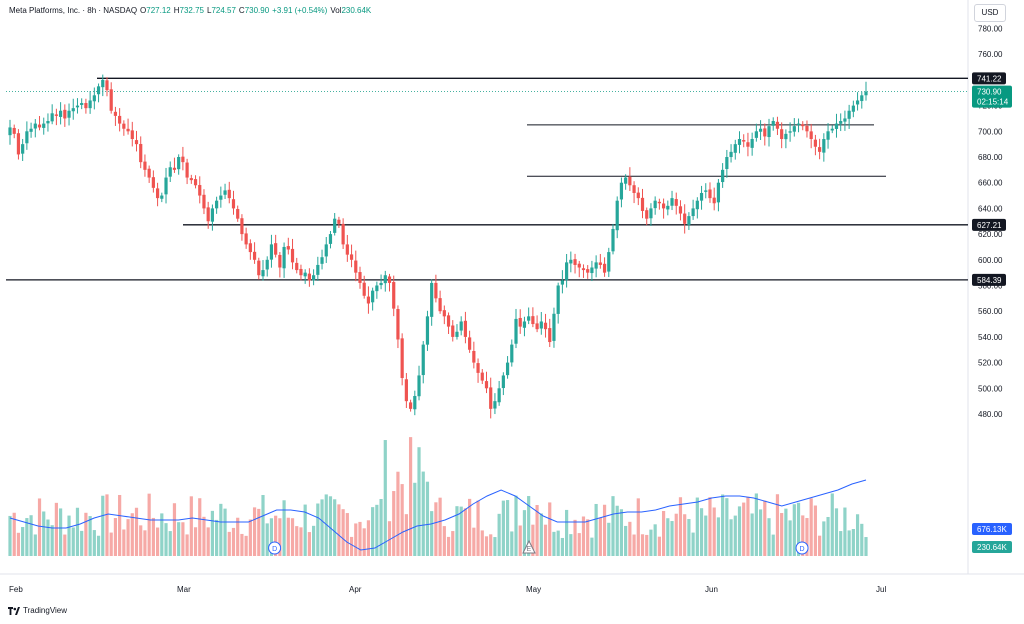 This screenshot has height=624, width=1024. What do you see at coordinates (223, 10) in the screenshot?
I see `low-value: 724.57` at bounding box center [223, 10].